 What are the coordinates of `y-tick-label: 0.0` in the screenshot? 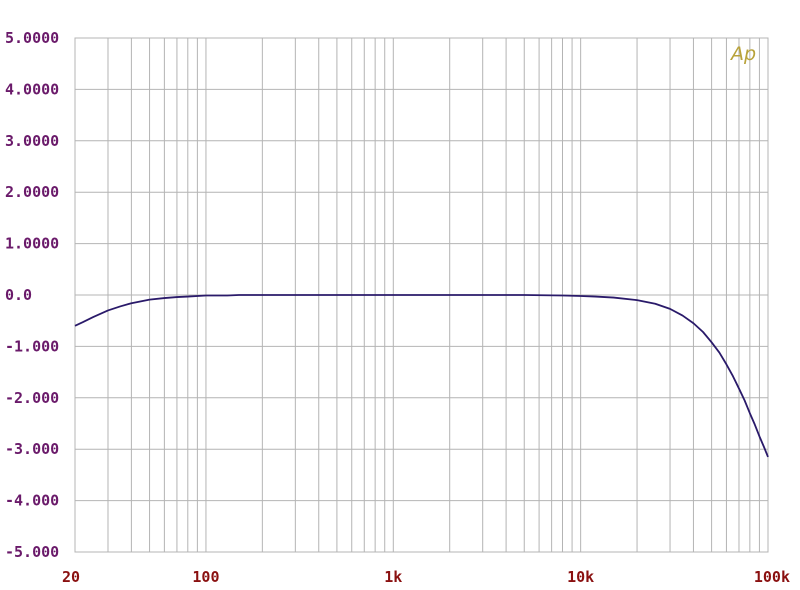 It's located at (18, 295).